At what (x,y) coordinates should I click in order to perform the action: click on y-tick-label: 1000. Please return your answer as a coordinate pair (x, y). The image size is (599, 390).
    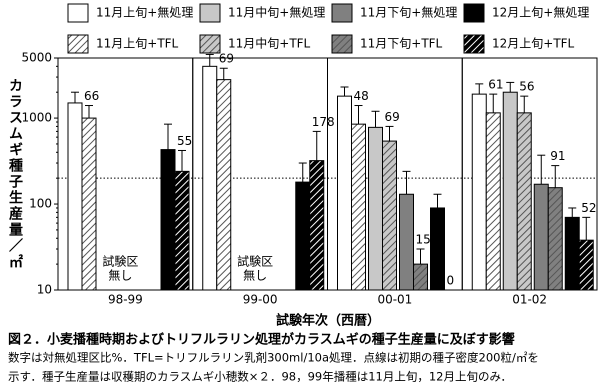
    Looking at the image, I should click on (36, 118).